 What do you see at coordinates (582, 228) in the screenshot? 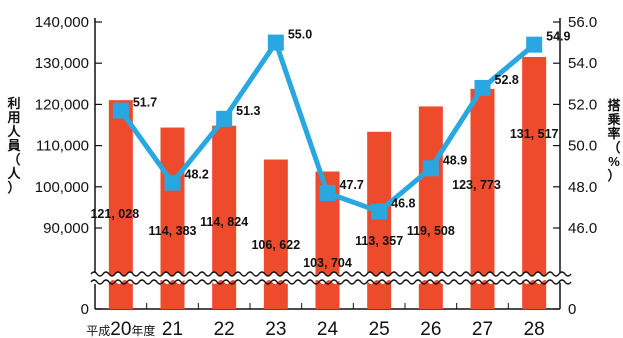
I see `right-tick-label: 46.0` at bounding box center [582, 228].